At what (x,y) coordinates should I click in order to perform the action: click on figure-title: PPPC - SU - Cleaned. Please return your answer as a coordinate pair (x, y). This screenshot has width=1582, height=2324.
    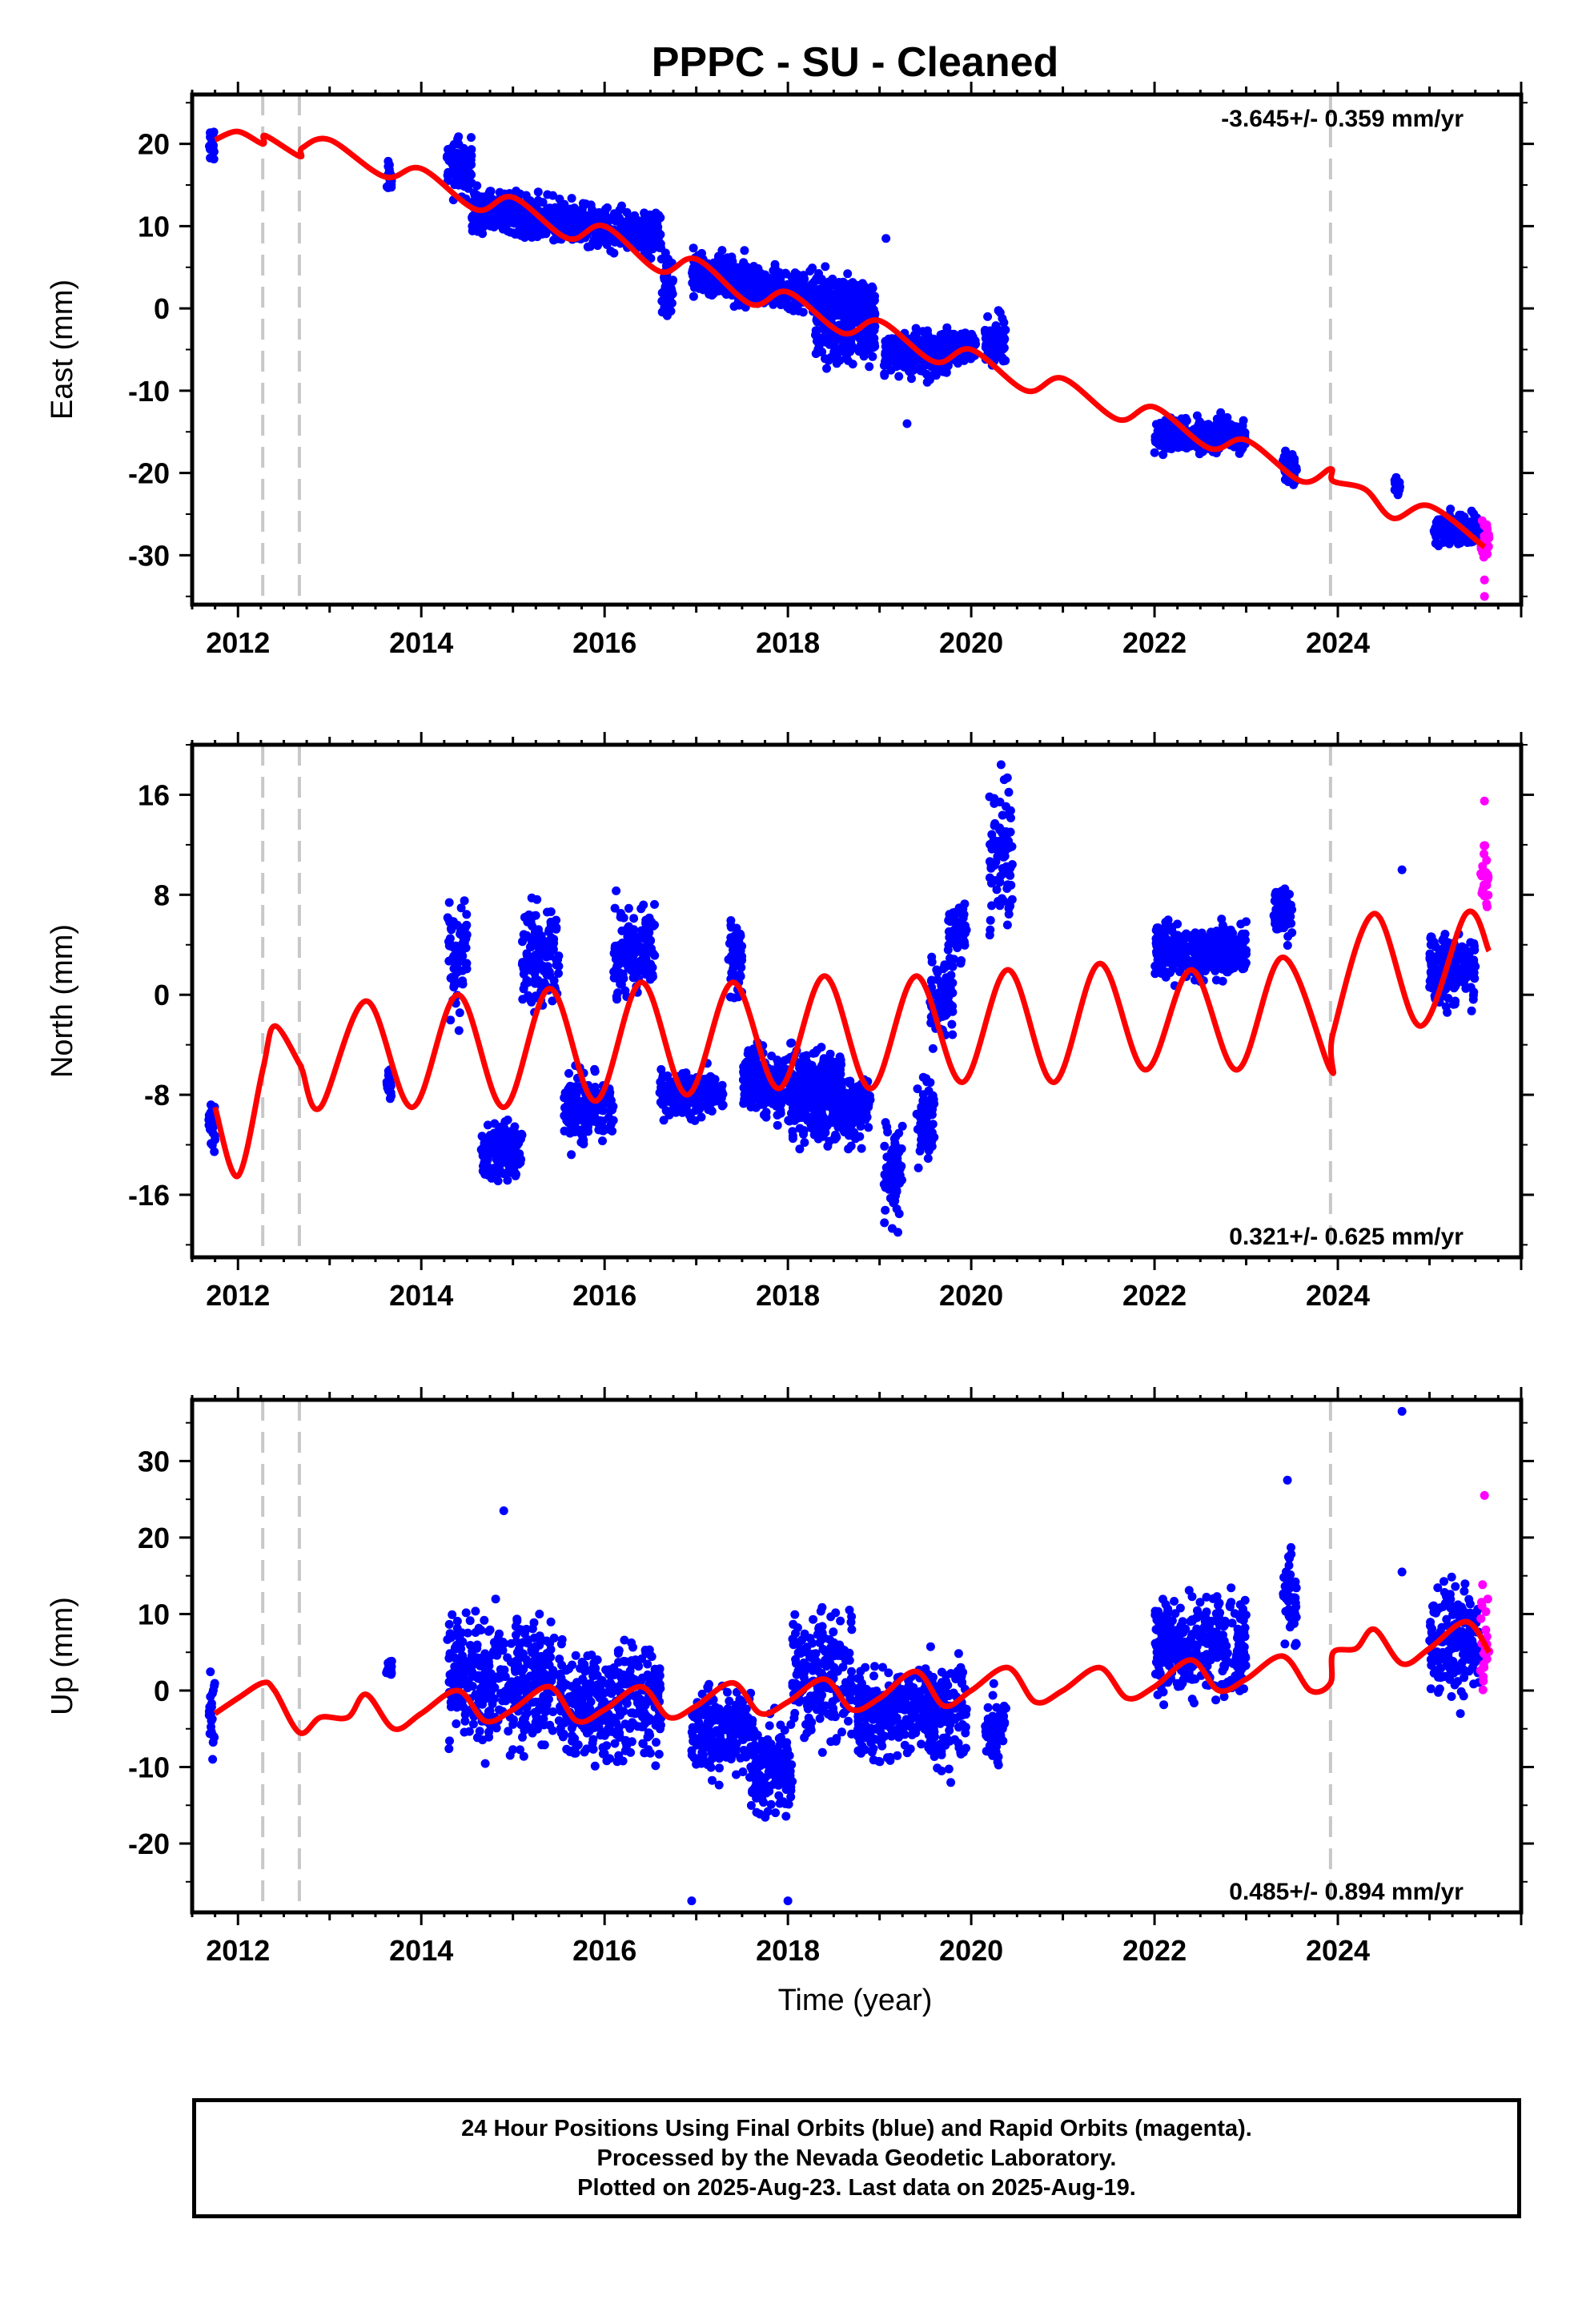
    Looking at the image, I should click on (855, 62).